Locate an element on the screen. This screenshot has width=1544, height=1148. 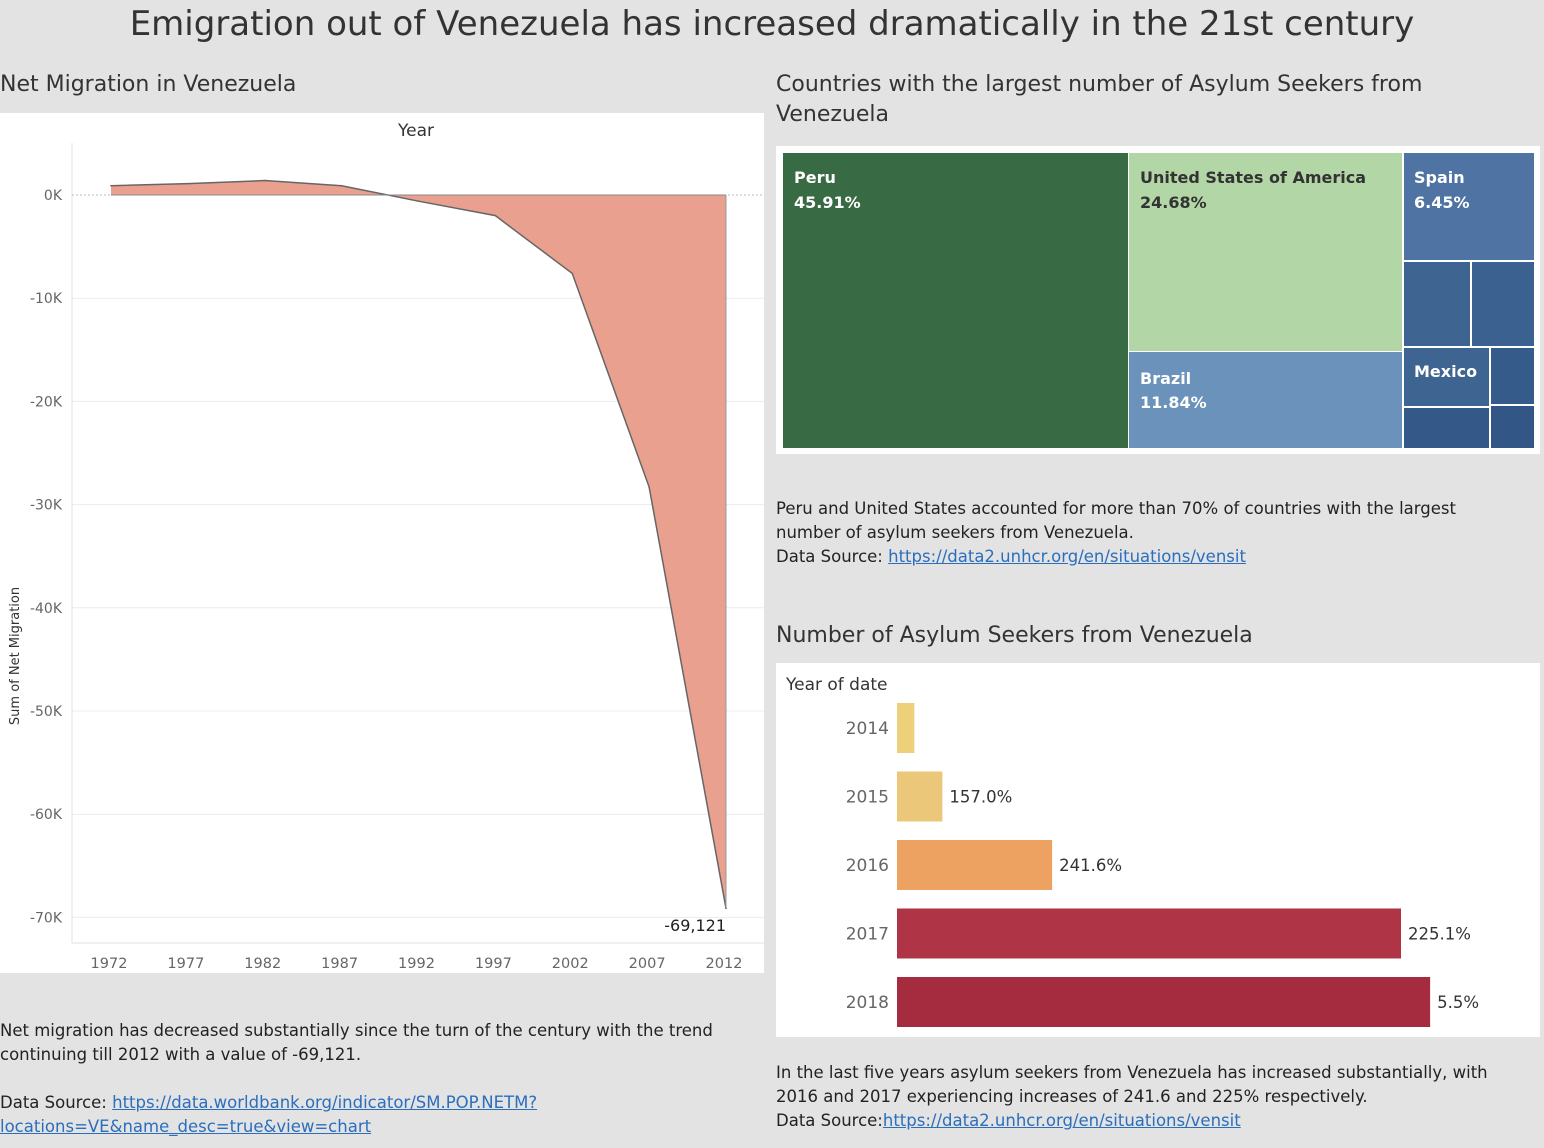
treemap-pct-usa: 24.68% is located at coordinates (1173, 202).